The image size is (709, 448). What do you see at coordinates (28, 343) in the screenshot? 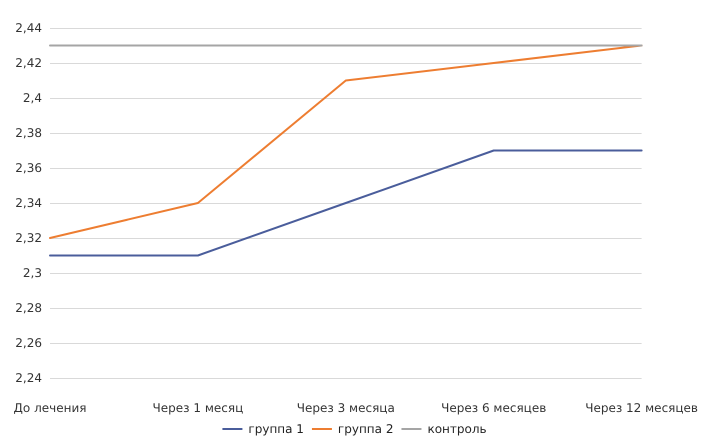
I see `y-tick-label: 2,26` at bounding box center [28, 343].